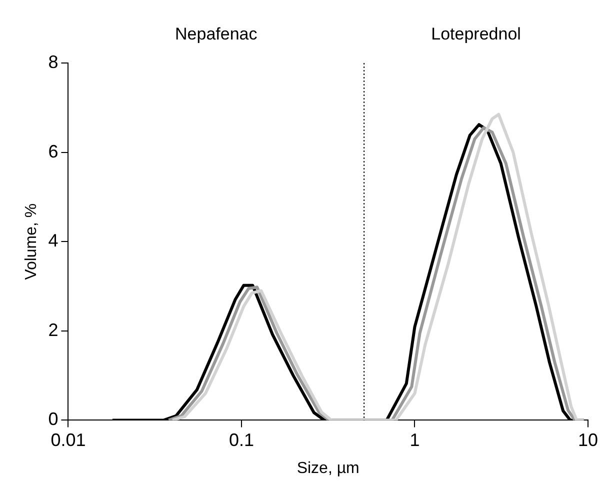 The height and width of the screenshot is (490, 616). Describe the element at coordinates (216, 34) in the screenshot. I see `text: Nepafenac` at that location.